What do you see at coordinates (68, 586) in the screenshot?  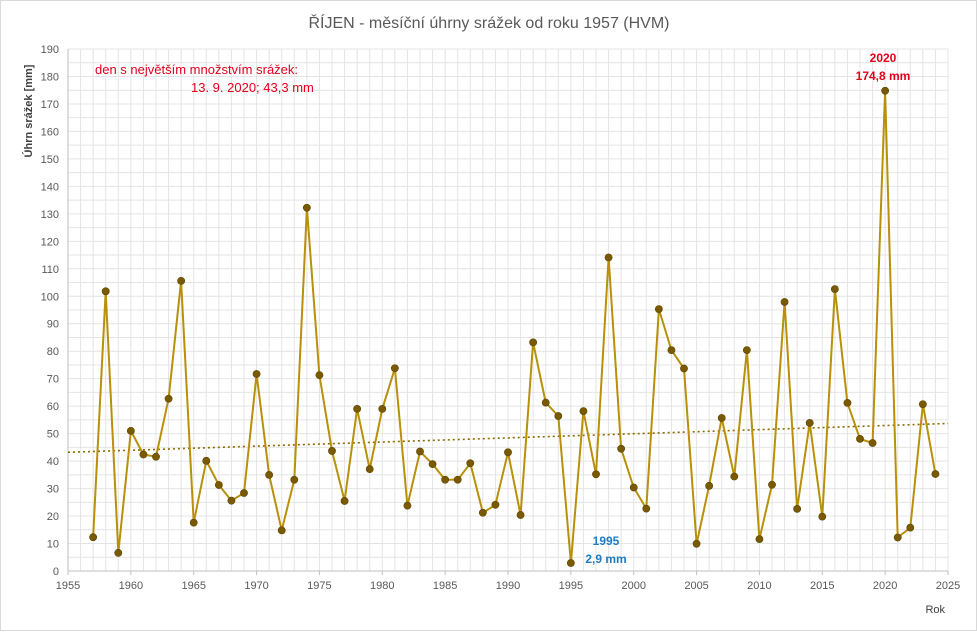 I see `x-tick-label: 1955` at bounding box center [68, 586].